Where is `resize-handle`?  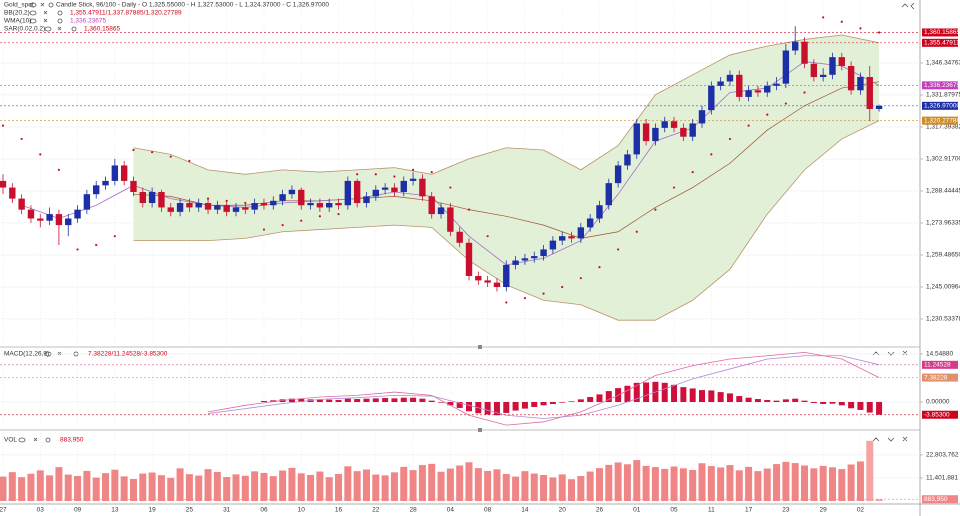 resize-handle is located at coordinates (480, 388).